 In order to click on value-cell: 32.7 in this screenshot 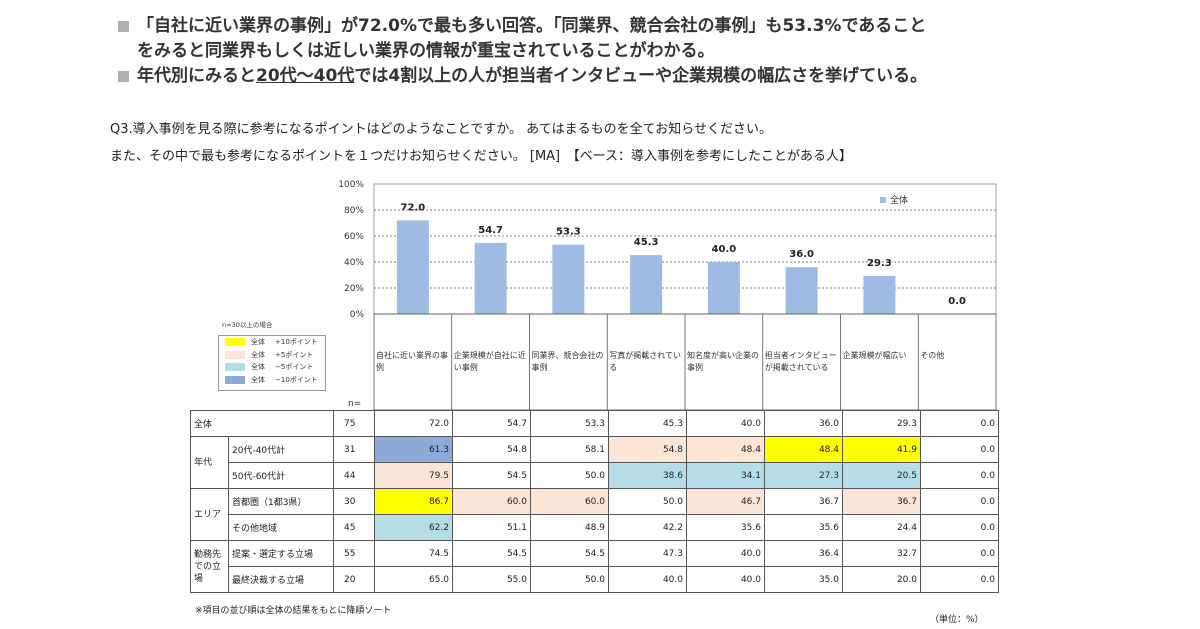, I will do `click(881, 553)`.